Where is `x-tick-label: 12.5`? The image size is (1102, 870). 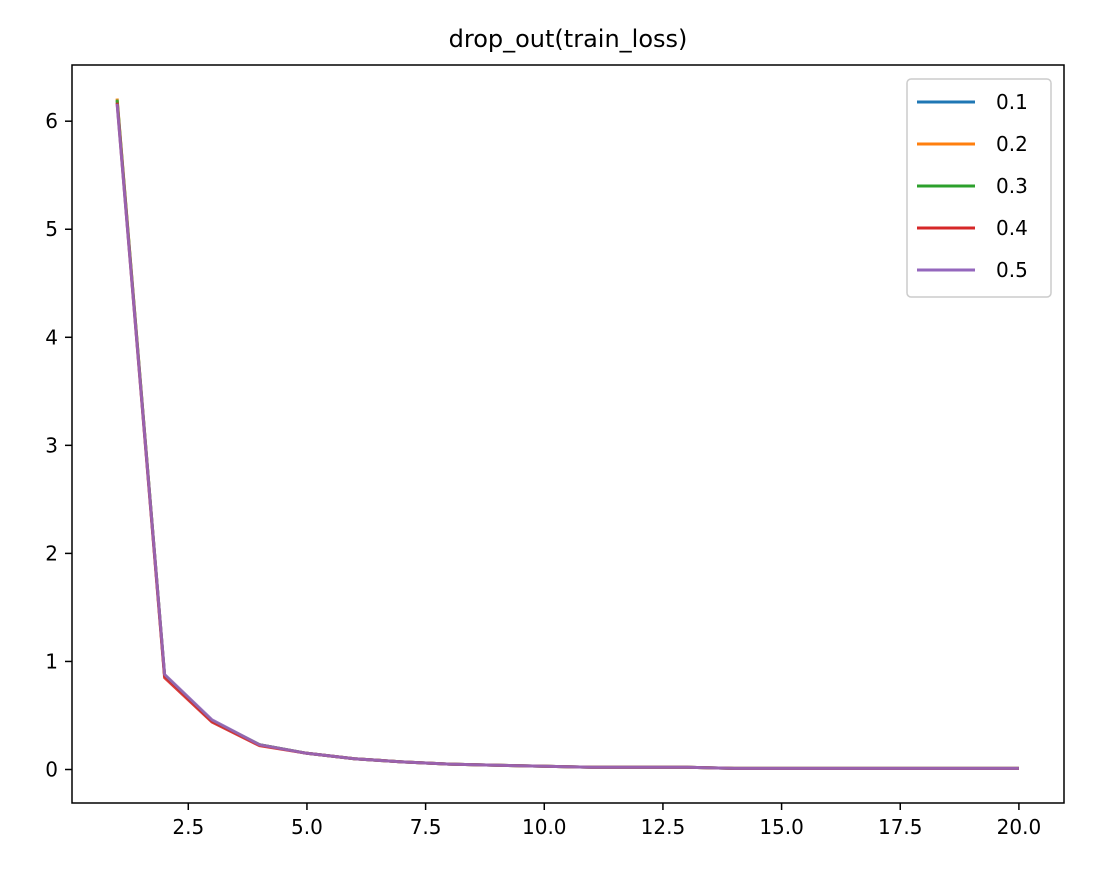
x-tick-label: 12.5 is located at coordinates (663, 827).